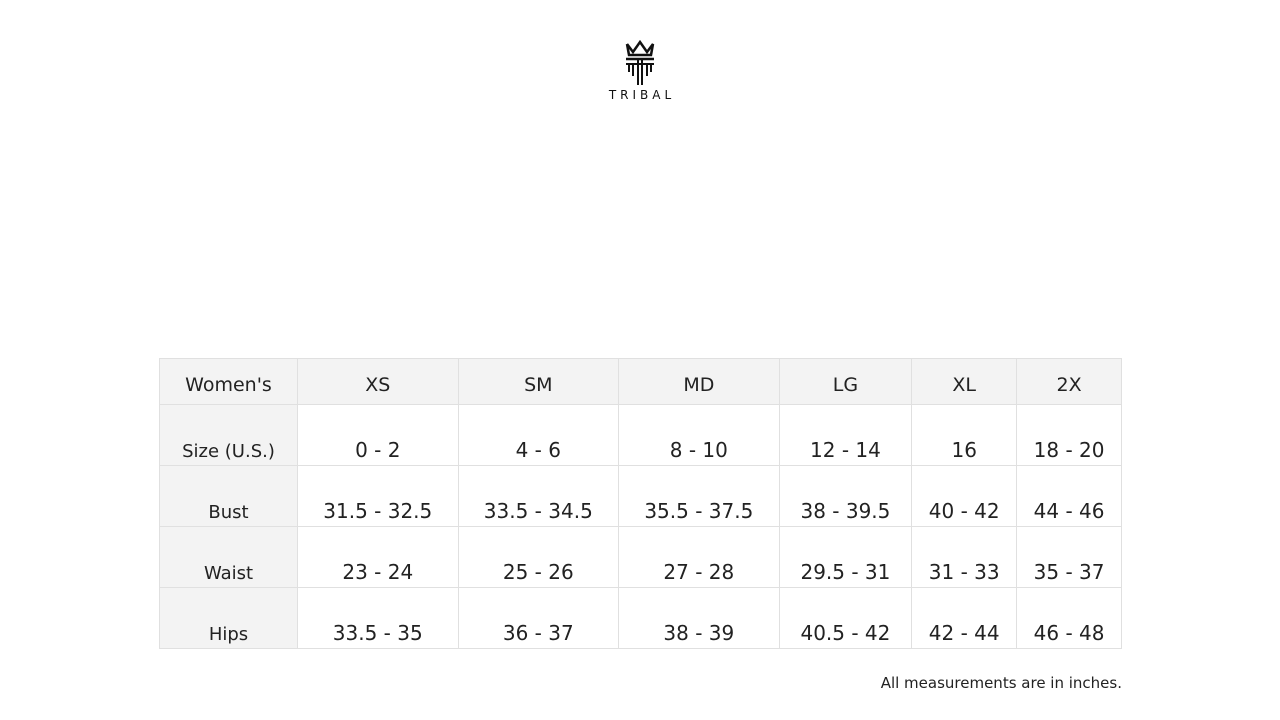 The height and width of the screenshot is (720, 1280). I want to click on column-header: SM, so click(538, 381).